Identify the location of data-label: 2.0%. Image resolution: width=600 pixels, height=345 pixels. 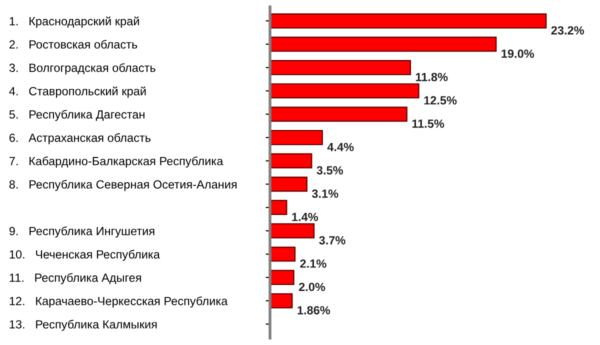
(312, 287).